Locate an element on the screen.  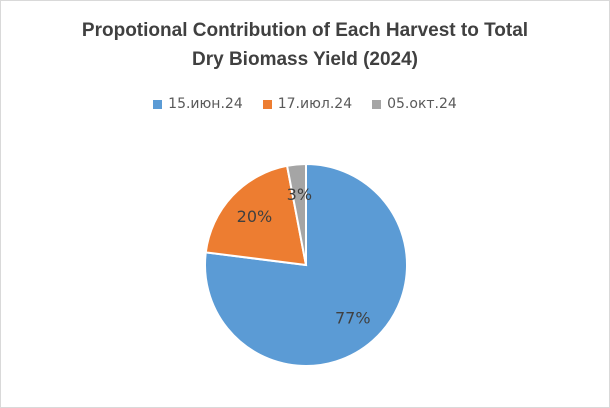
chart-legend: 15.июн.24 17.июл.24 05.окт.24 is located at coordinates (305, 104).